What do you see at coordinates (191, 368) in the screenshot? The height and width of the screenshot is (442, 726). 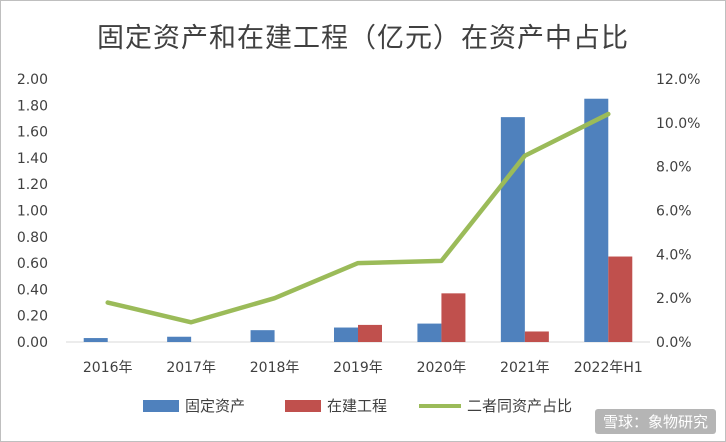 I see `x-category-label: 2017年` at bounding box center [191, 368].